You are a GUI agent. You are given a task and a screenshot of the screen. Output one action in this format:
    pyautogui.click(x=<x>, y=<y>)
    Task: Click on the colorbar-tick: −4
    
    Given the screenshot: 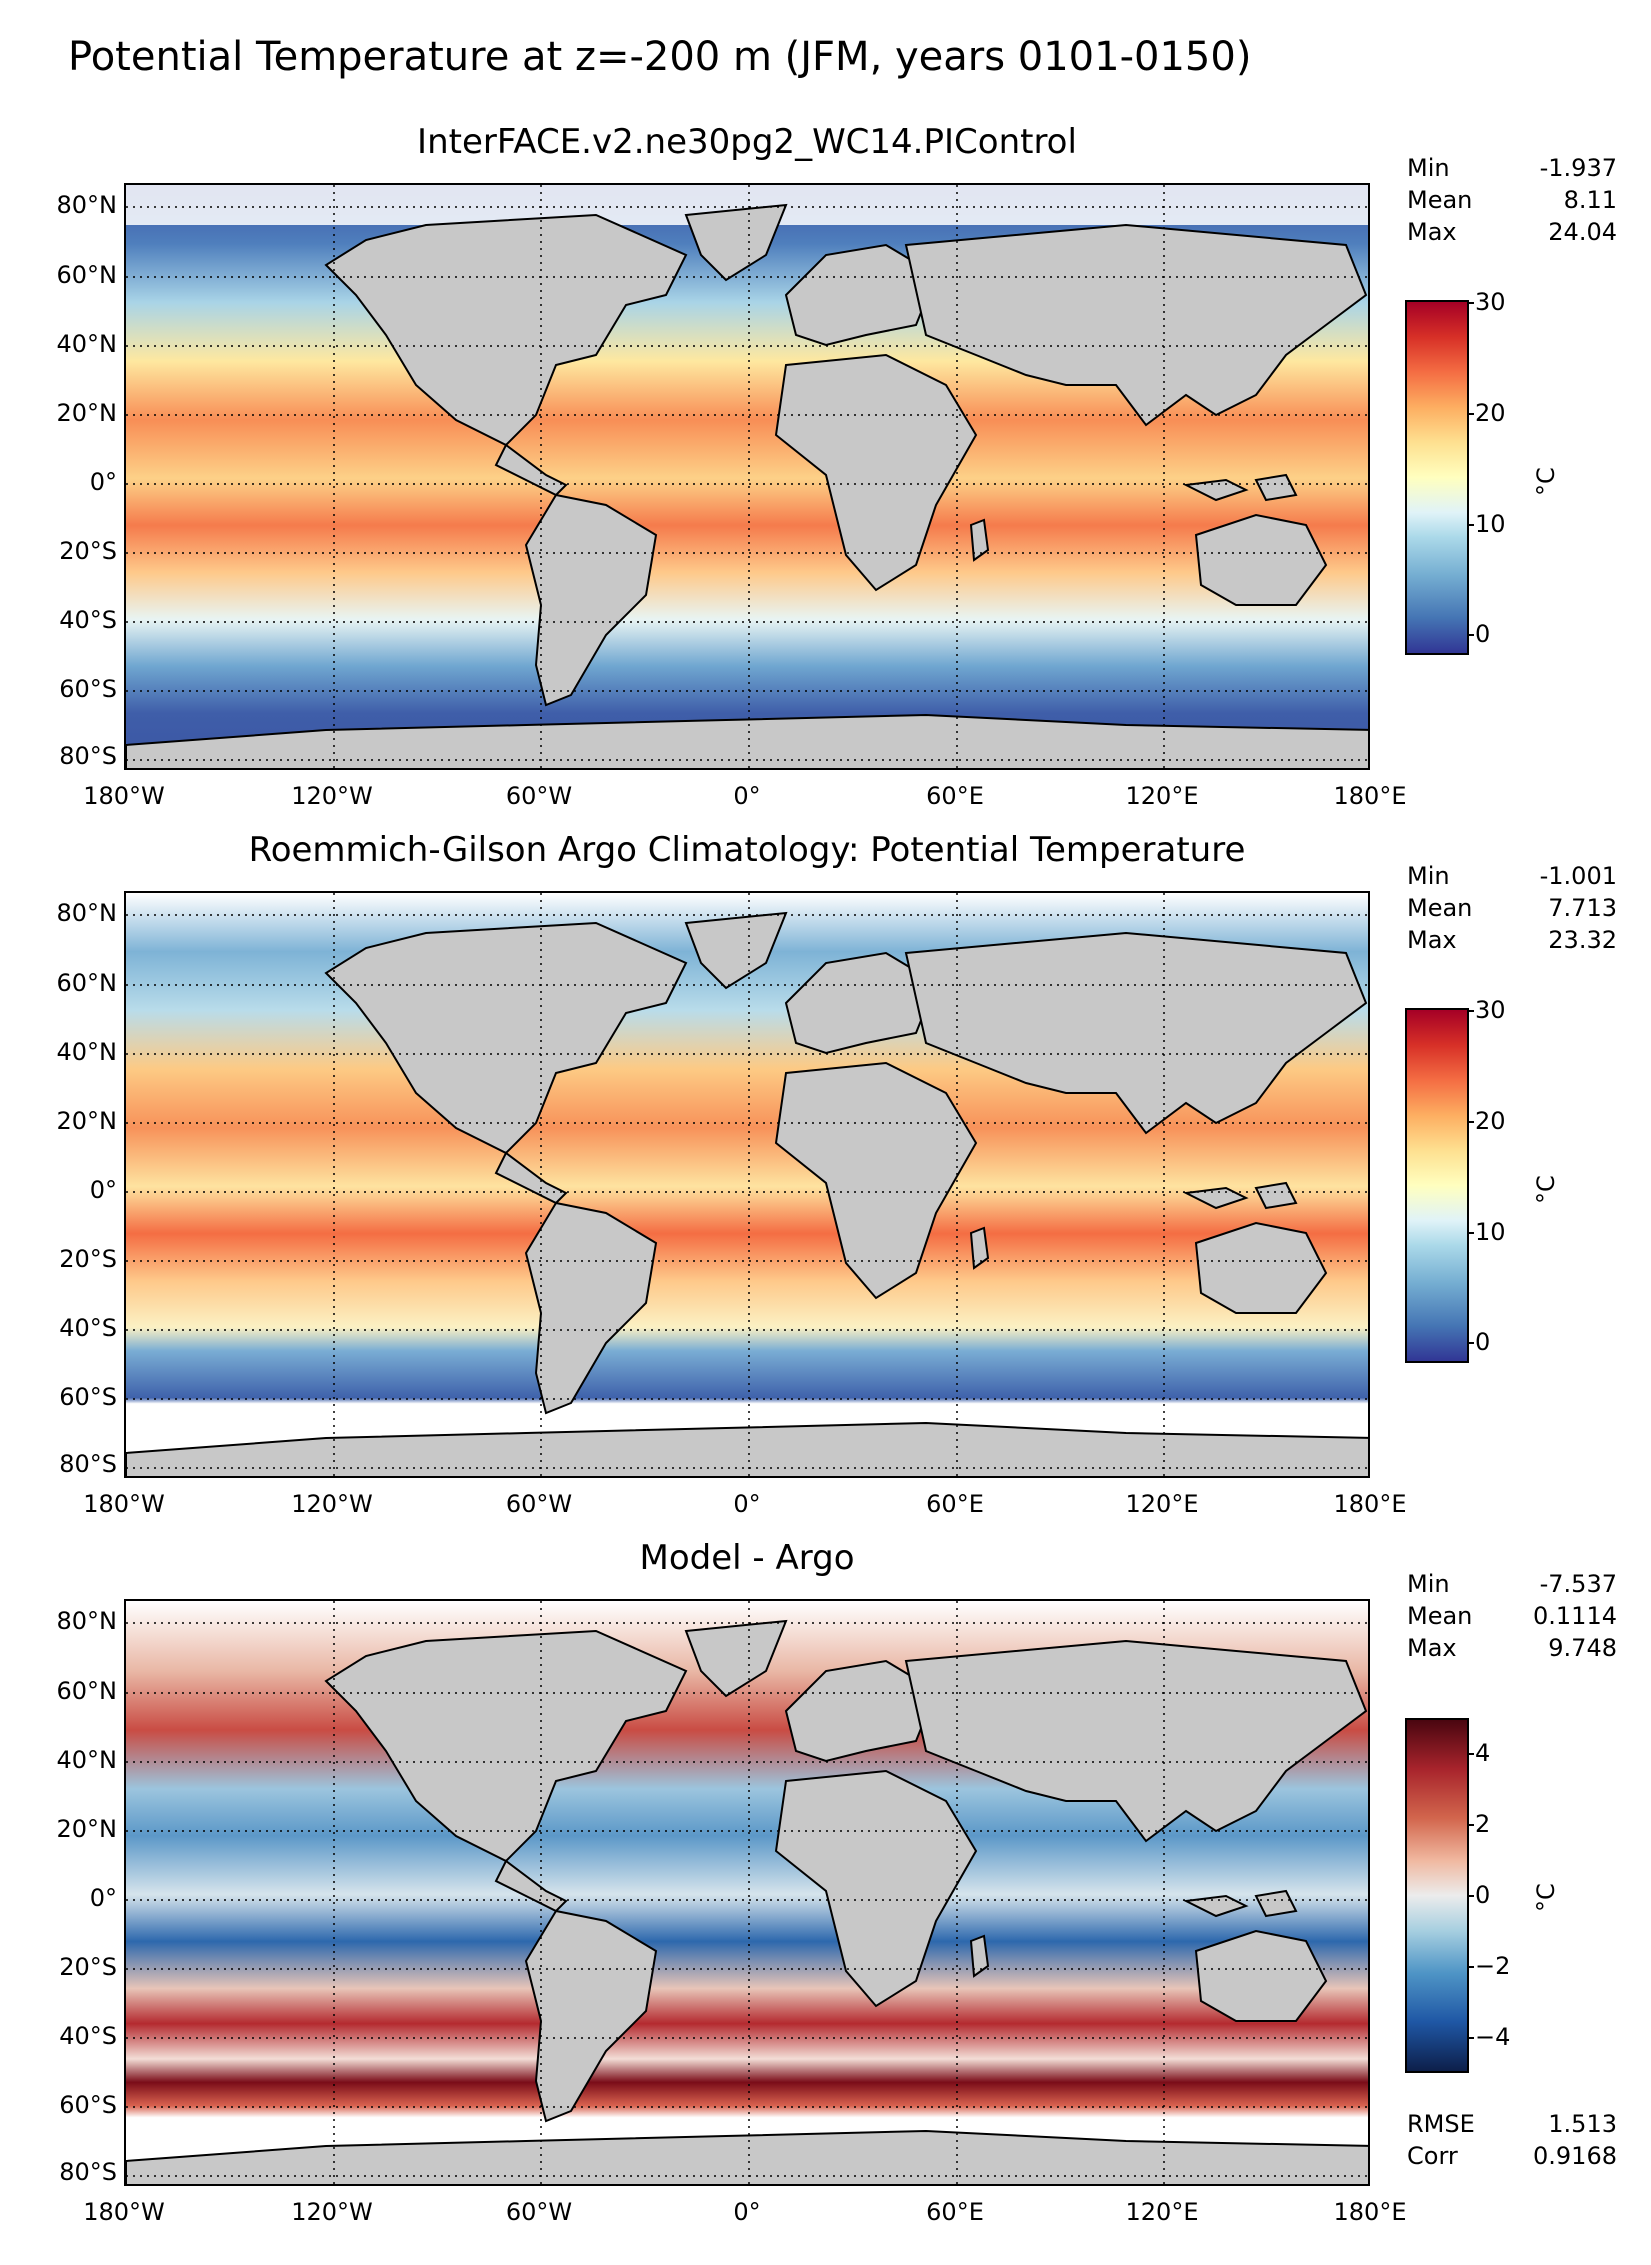 What is the action you would take?
    pyautogui.click(x=1488, y=2037)
    